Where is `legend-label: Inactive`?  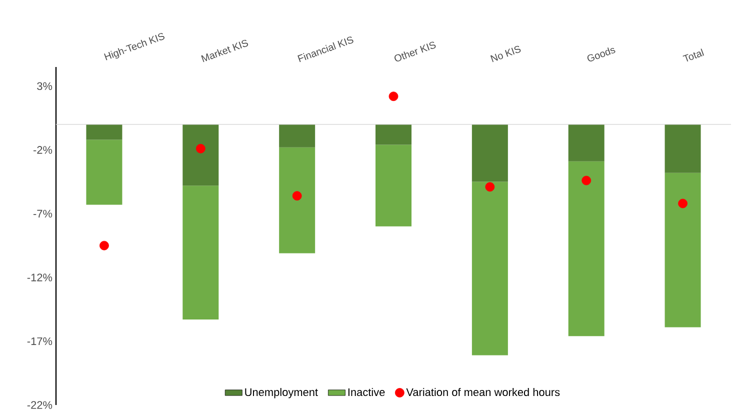
legend-label: Inactive is located at coordinates (366, 392).